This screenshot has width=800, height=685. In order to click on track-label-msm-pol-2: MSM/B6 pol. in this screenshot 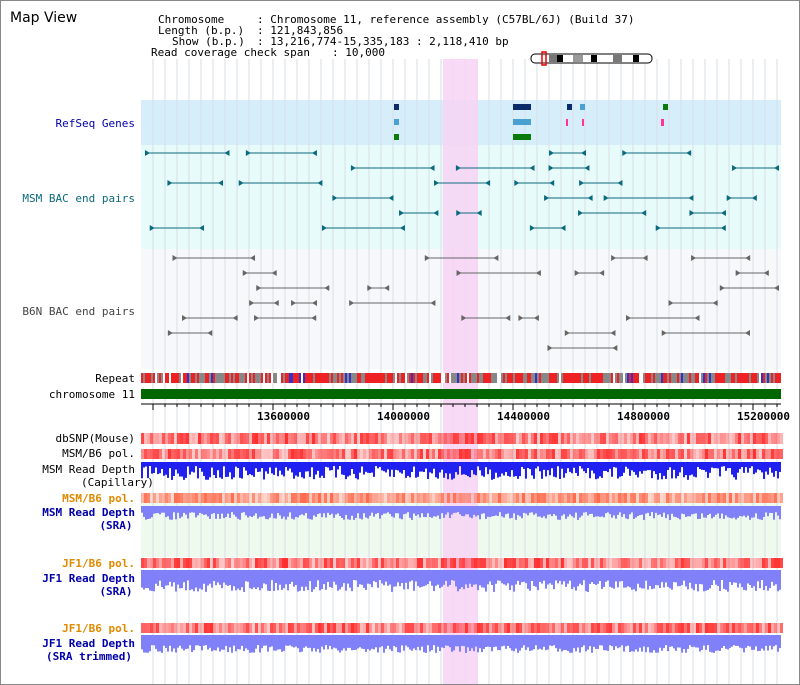, I will do `click(98, 498)`.